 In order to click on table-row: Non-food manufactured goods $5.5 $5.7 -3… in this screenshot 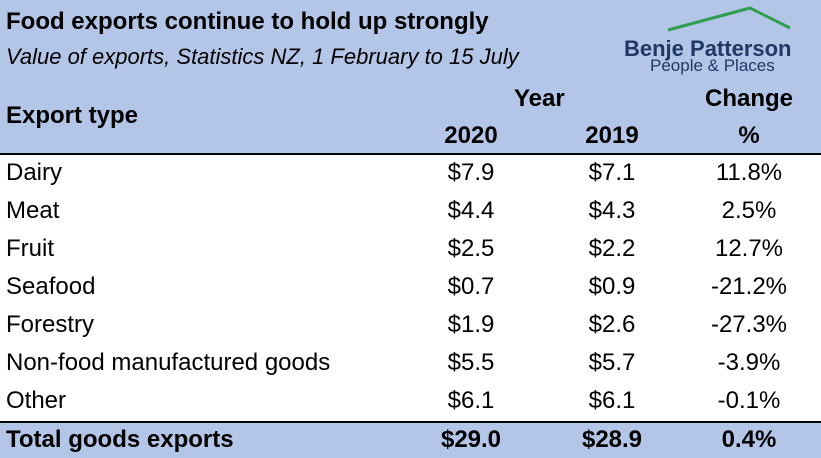, I will do `click(410, 364)`.